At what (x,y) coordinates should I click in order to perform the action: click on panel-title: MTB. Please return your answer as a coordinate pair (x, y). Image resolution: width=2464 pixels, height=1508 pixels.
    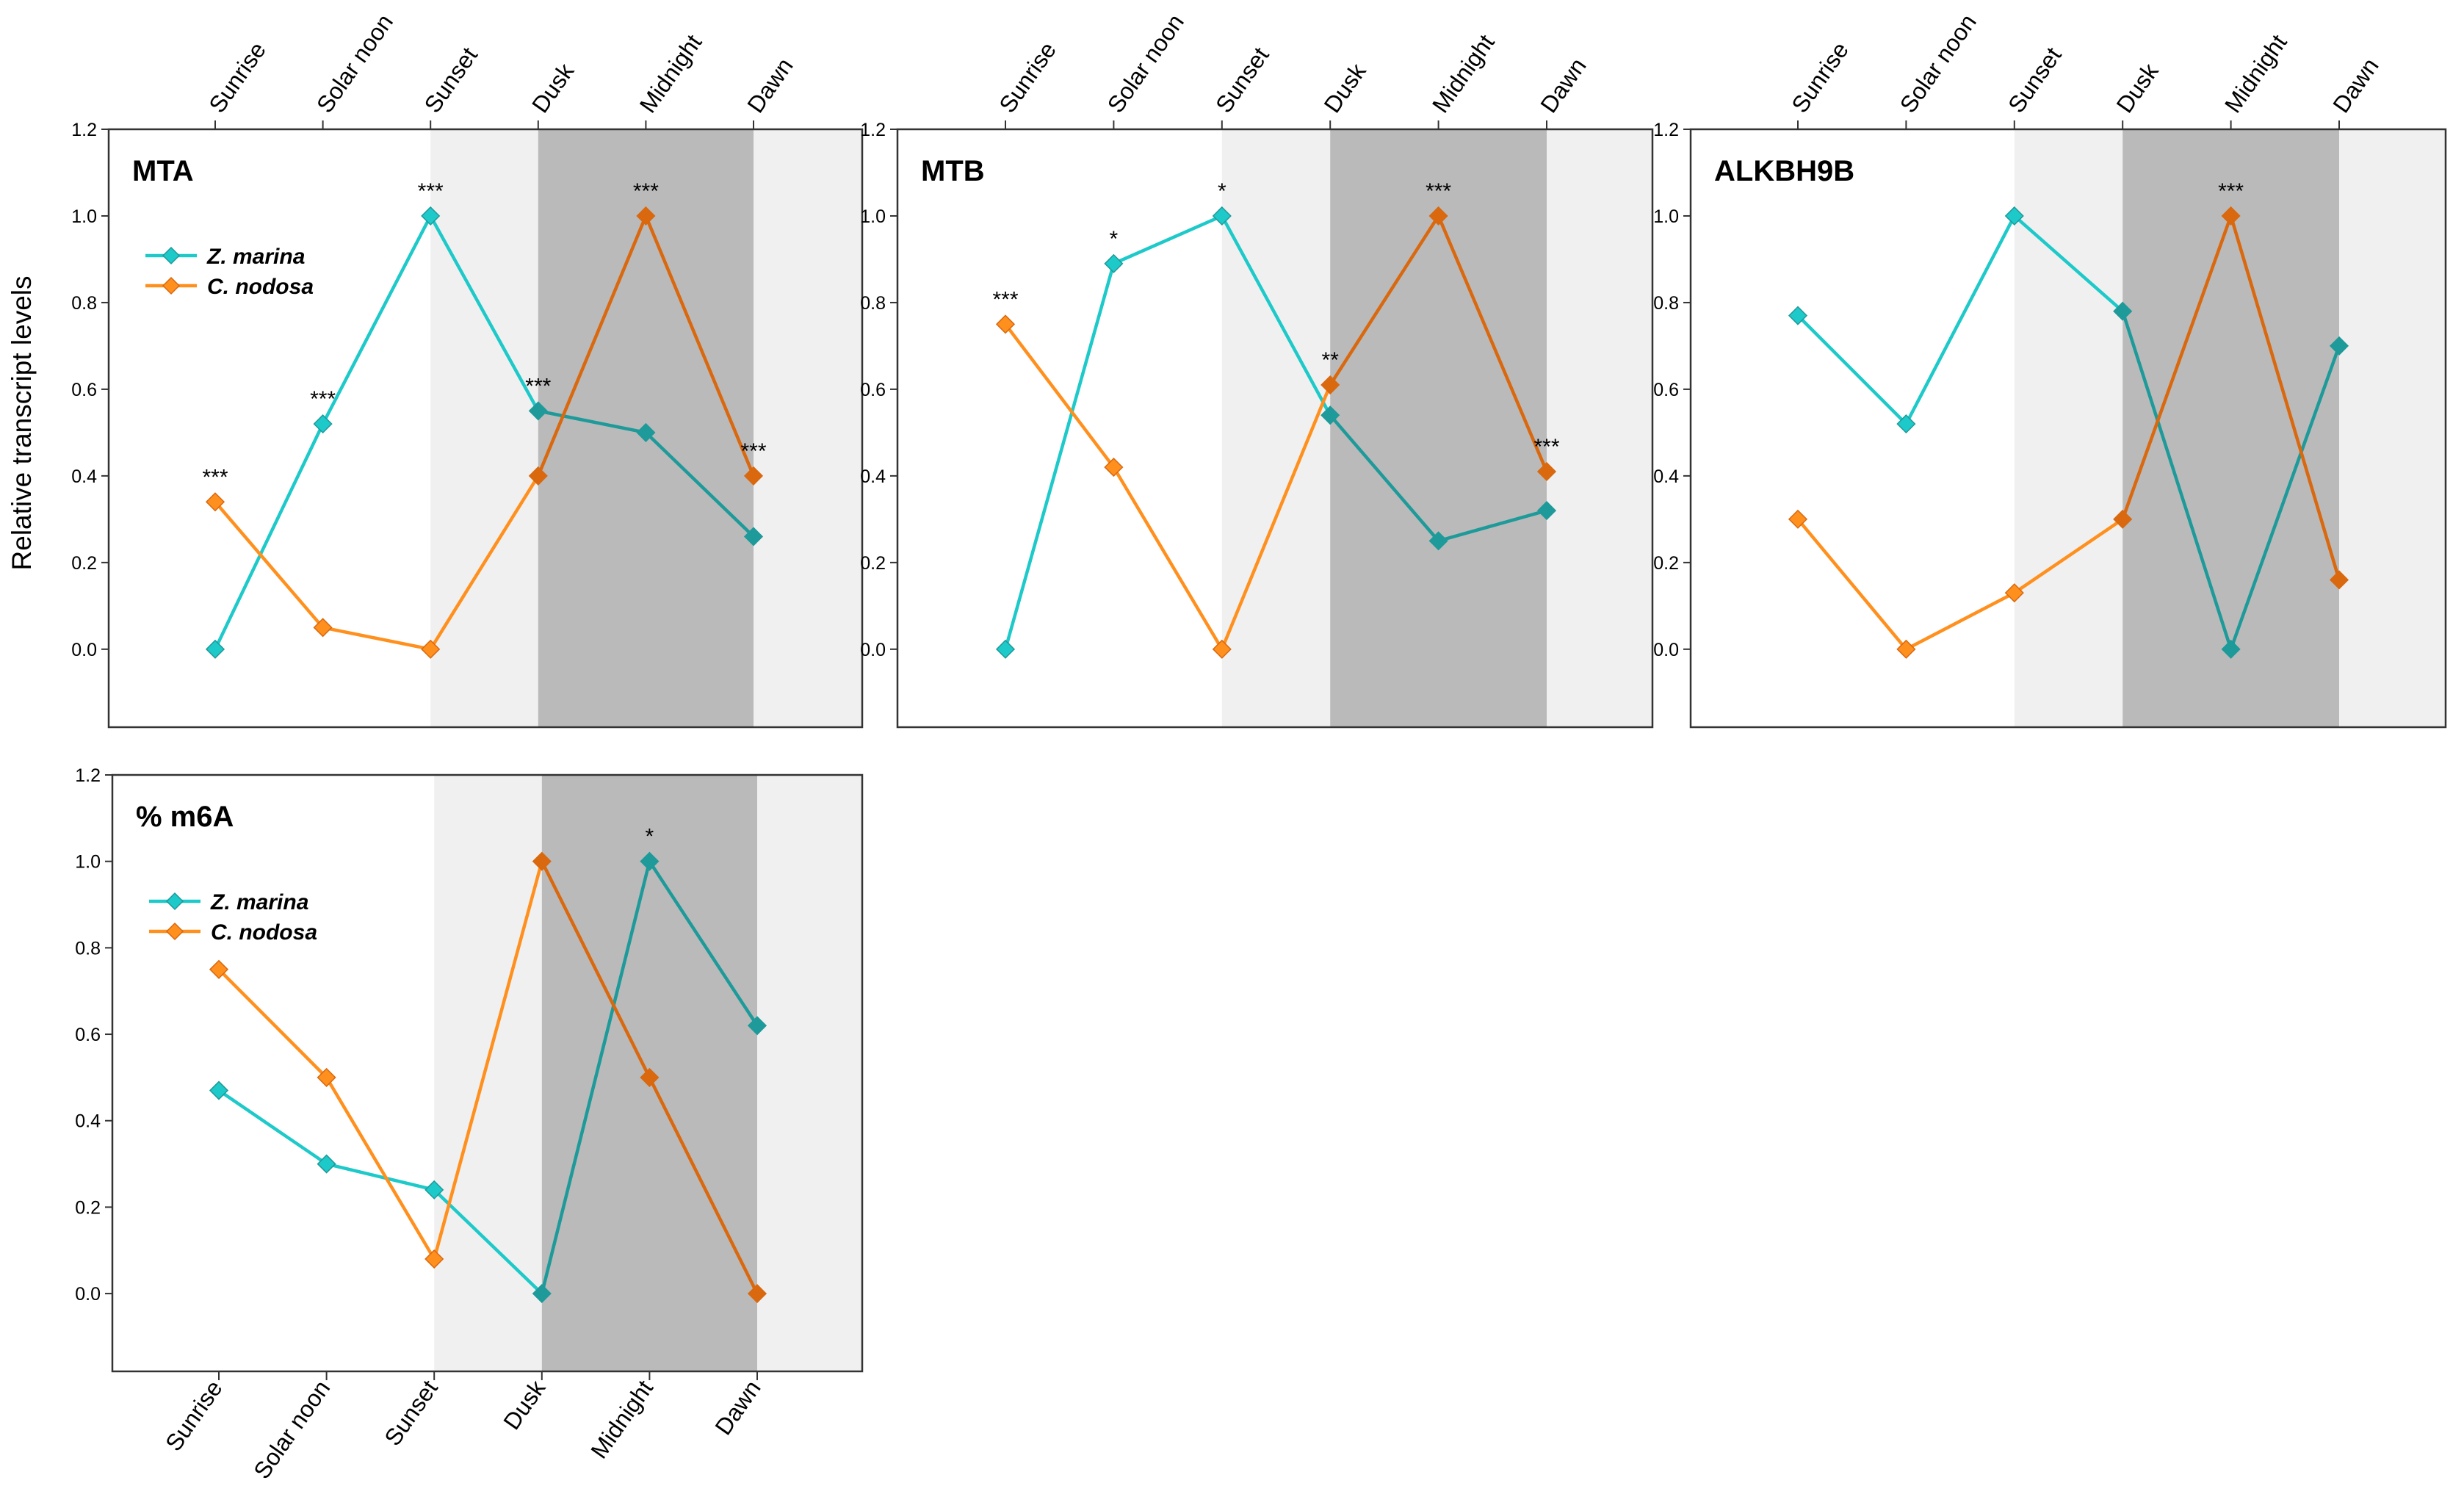
    Looking at the image, I should click on (953, 171).